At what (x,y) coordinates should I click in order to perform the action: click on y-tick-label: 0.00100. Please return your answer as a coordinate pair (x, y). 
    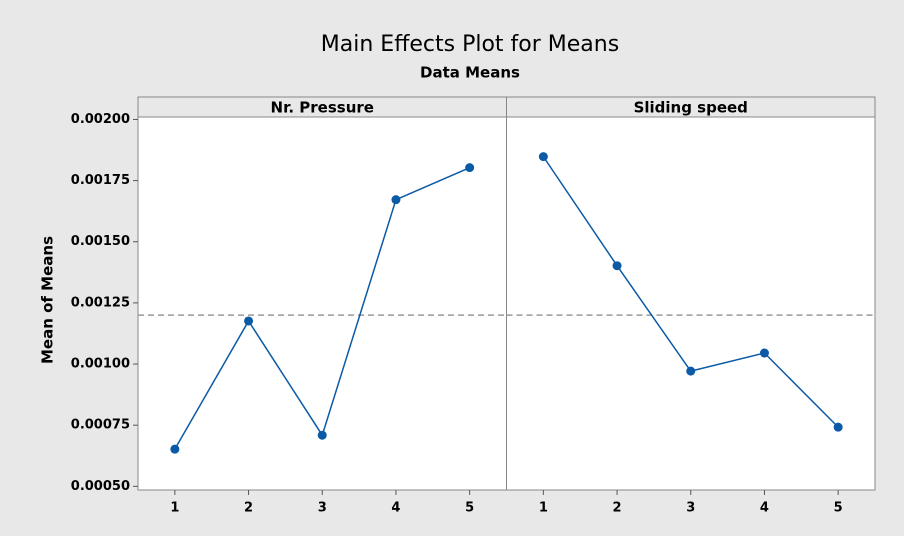
    Looking at the image, I should click on (100, 364).